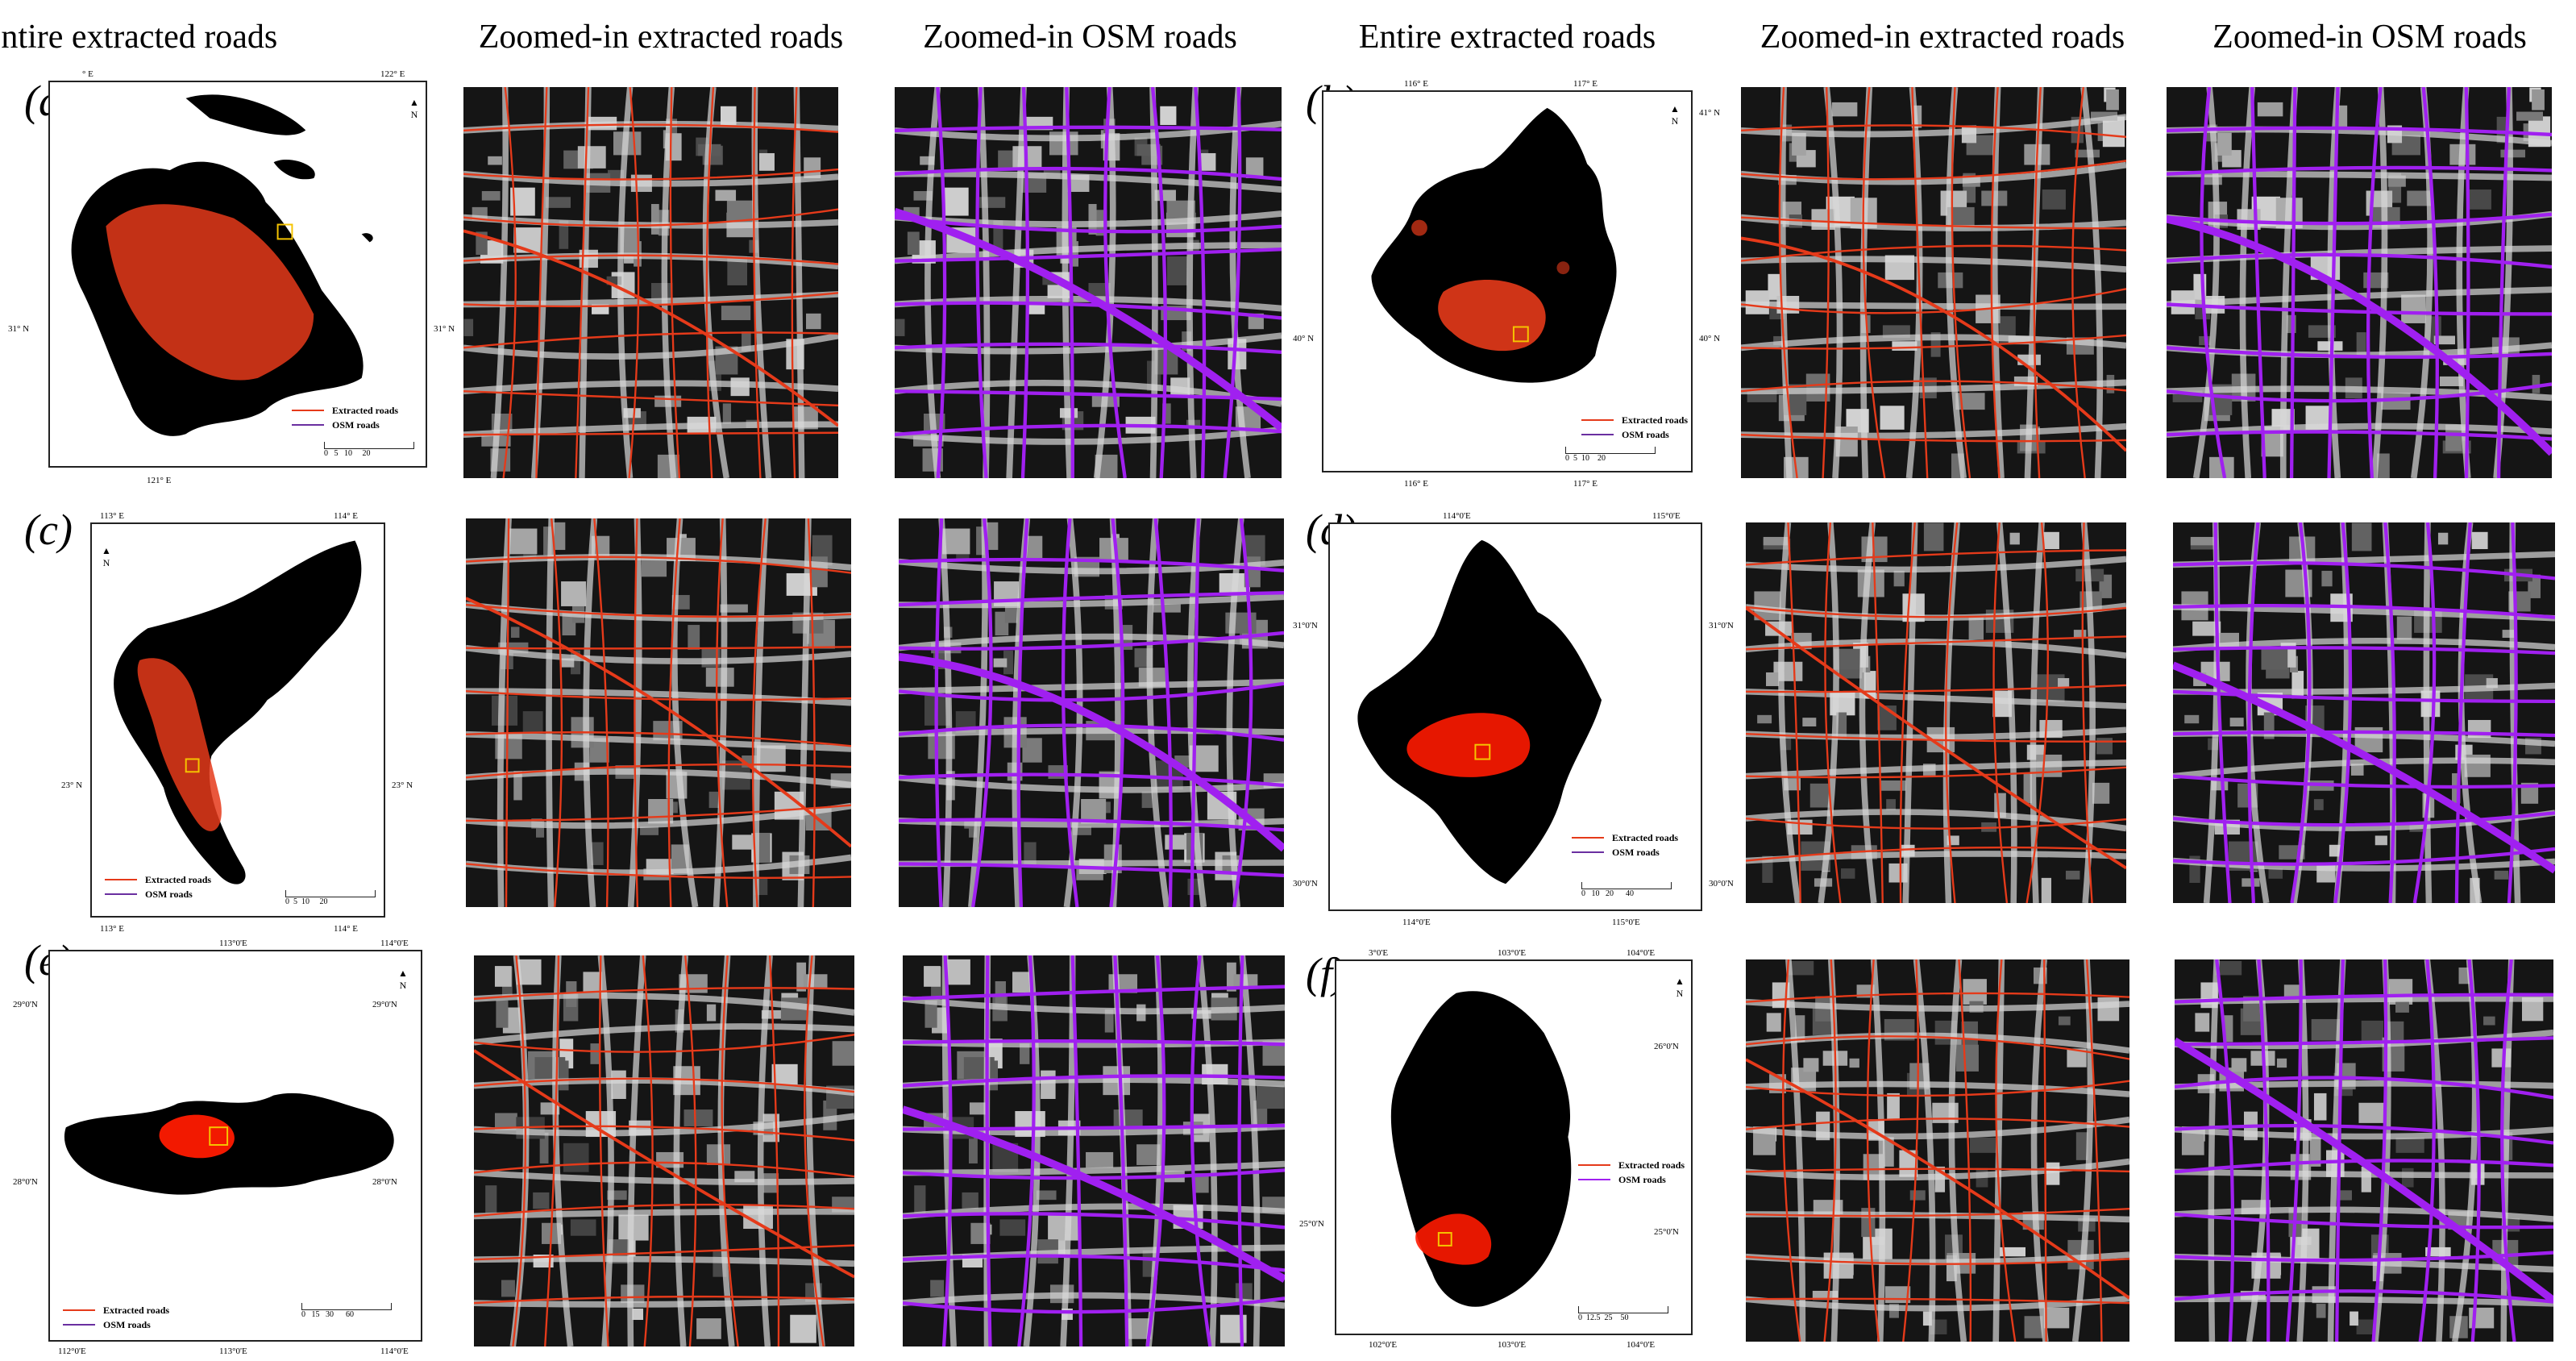 The width and height of the screenshot is (2576, 1361). Describe the element at coordinates (159, 480) in the screenshot. I see `tick-label: 121° E` at that location.